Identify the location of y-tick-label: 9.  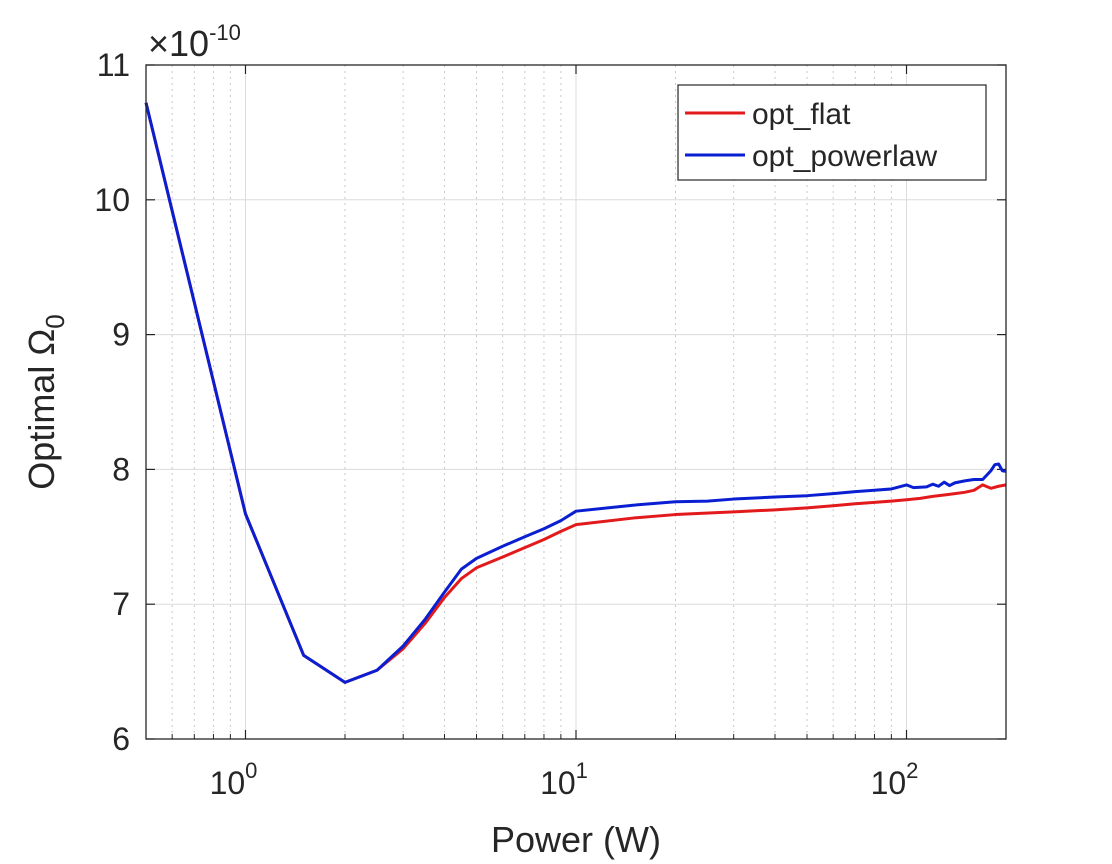
(121, 335).